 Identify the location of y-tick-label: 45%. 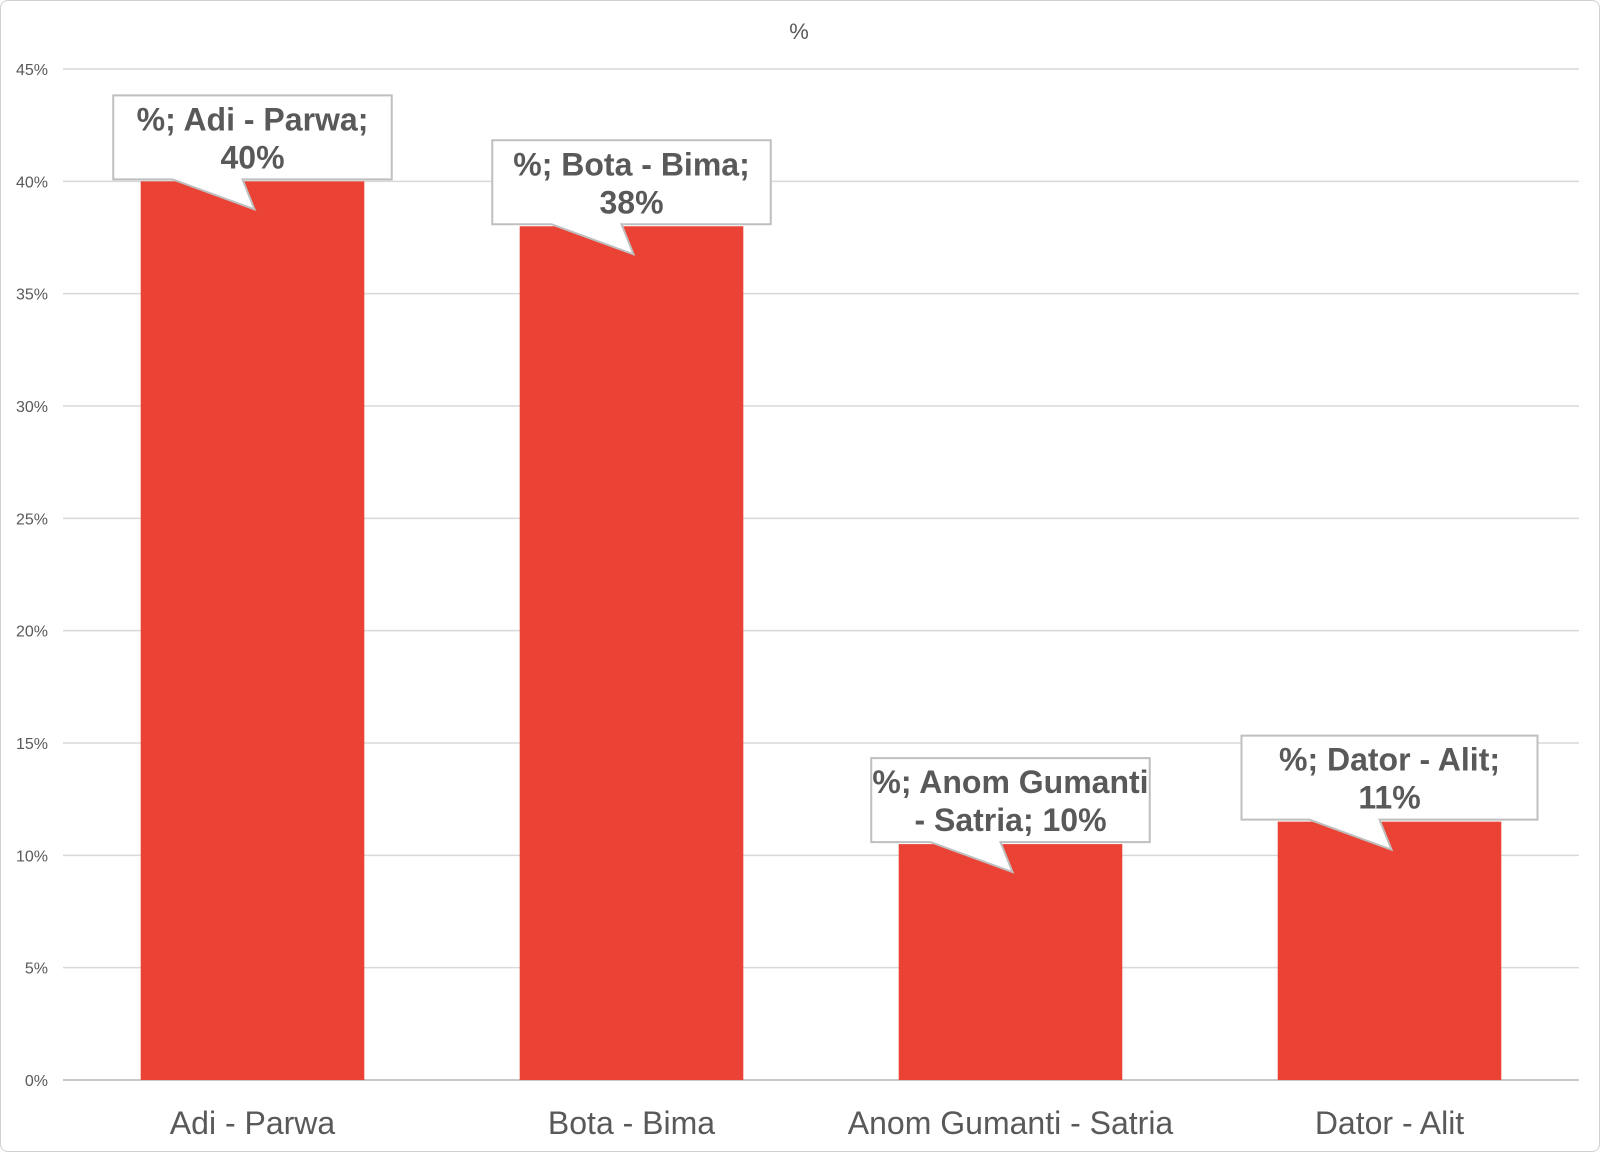
(32, 70).